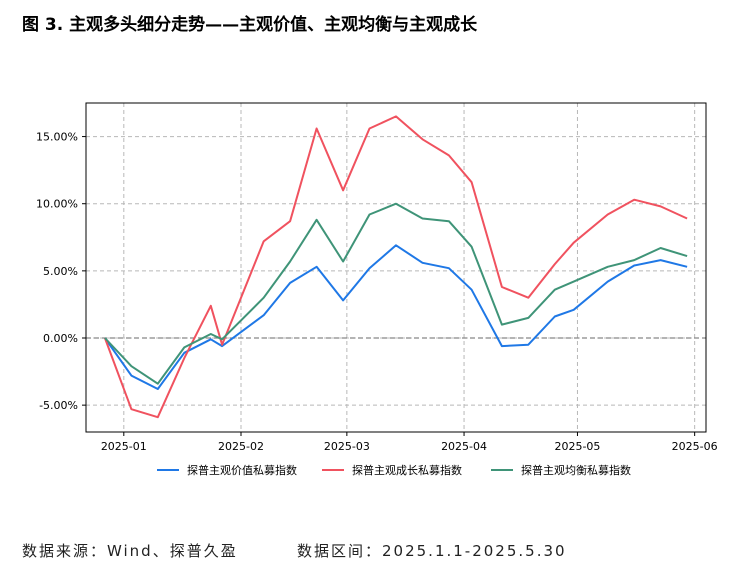 This screenshot has height=569, width=751. I want to click on y-tick-label: 5.00%, so click(60, 271).